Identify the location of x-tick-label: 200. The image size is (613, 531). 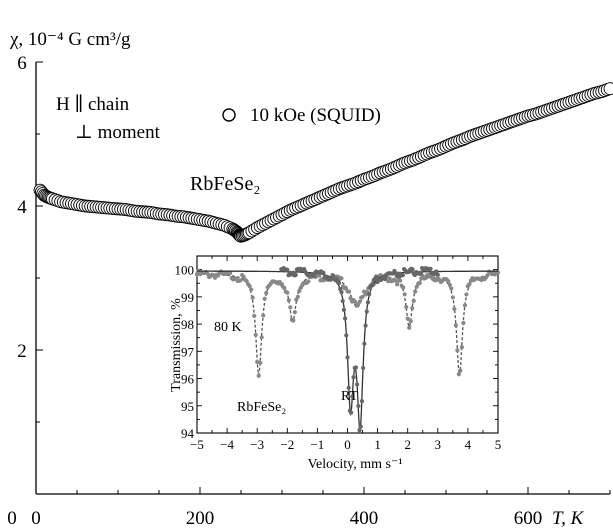
(200, 518).